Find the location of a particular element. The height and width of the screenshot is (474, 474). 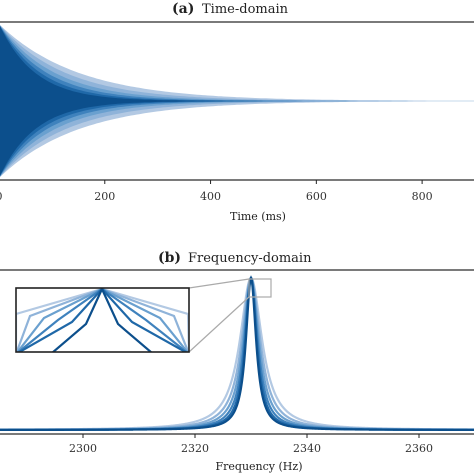

panel-a-letter: (a) is located at coordinates (183, 9).